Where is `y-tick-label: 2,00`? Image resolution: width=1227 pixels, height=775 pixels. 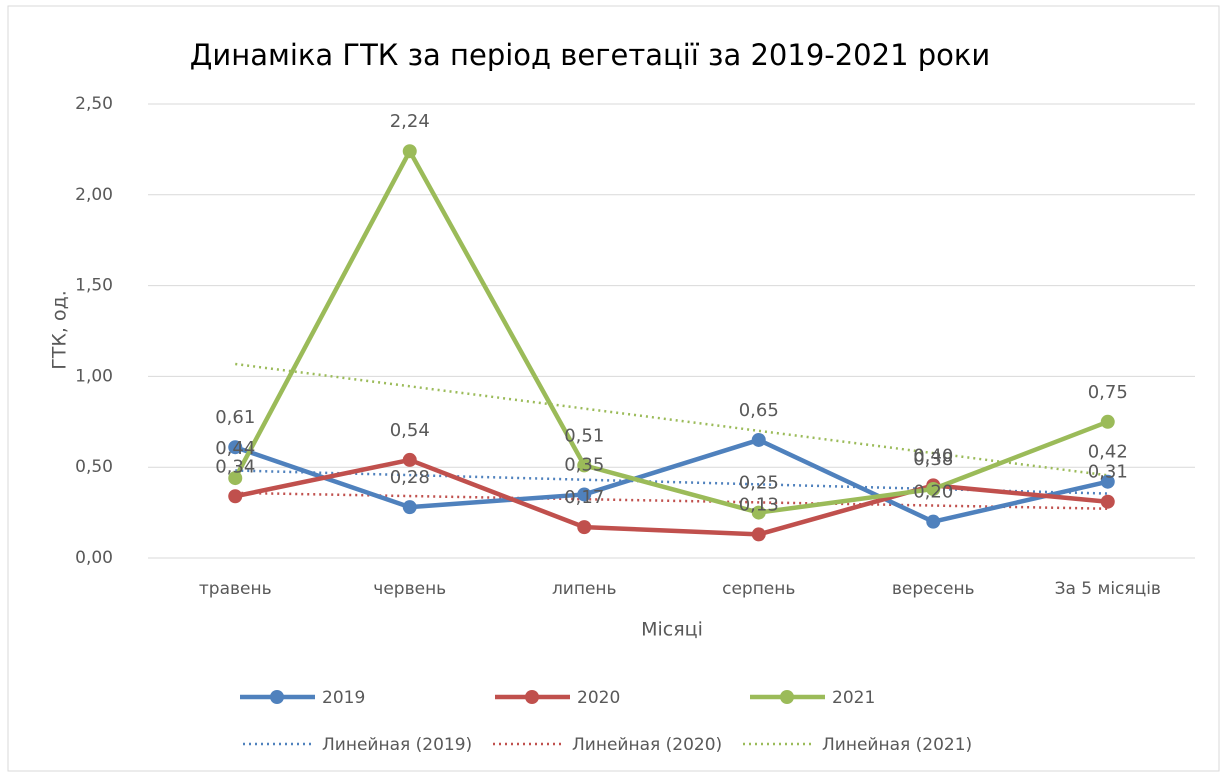
y-tick-label: 2,00 is located at coordinates (94, 195).